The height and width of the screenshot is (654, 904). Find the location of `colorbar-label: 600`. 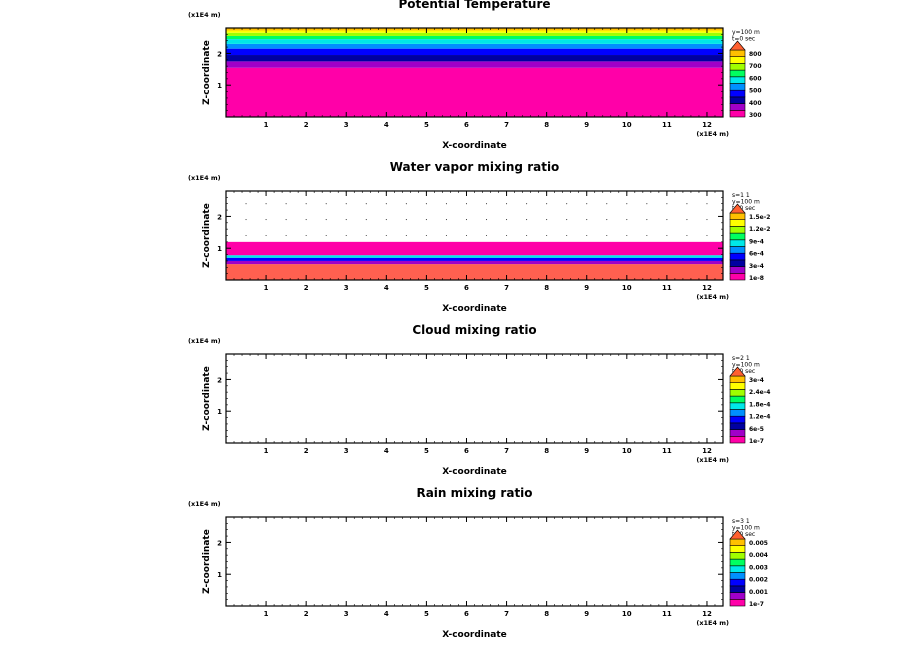

colorbar-label: 600 is located at coordinates (755, 78).